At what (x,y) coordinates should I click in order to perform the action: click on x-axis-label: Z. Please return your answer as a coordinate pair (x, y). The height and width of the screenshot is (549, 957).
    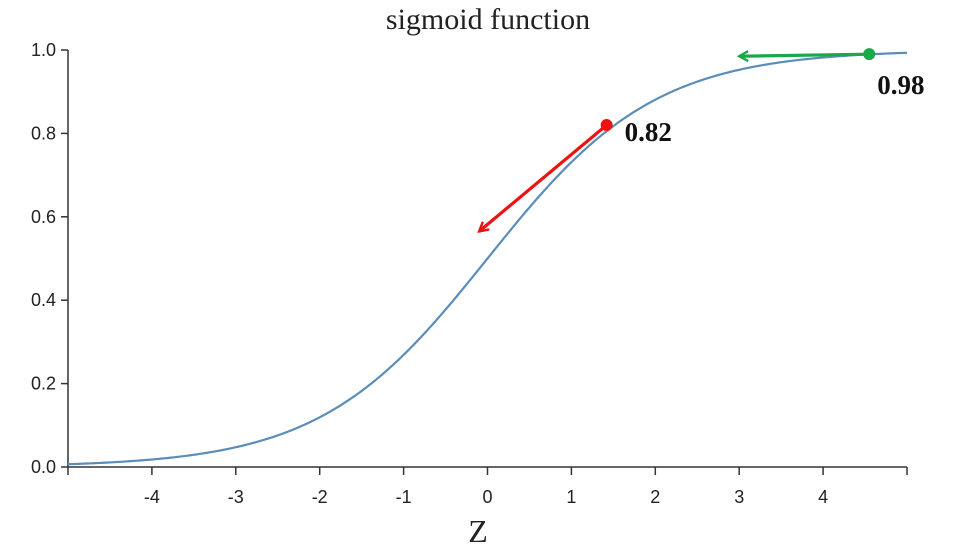
    Looking at the image, I should click on (478, 531).